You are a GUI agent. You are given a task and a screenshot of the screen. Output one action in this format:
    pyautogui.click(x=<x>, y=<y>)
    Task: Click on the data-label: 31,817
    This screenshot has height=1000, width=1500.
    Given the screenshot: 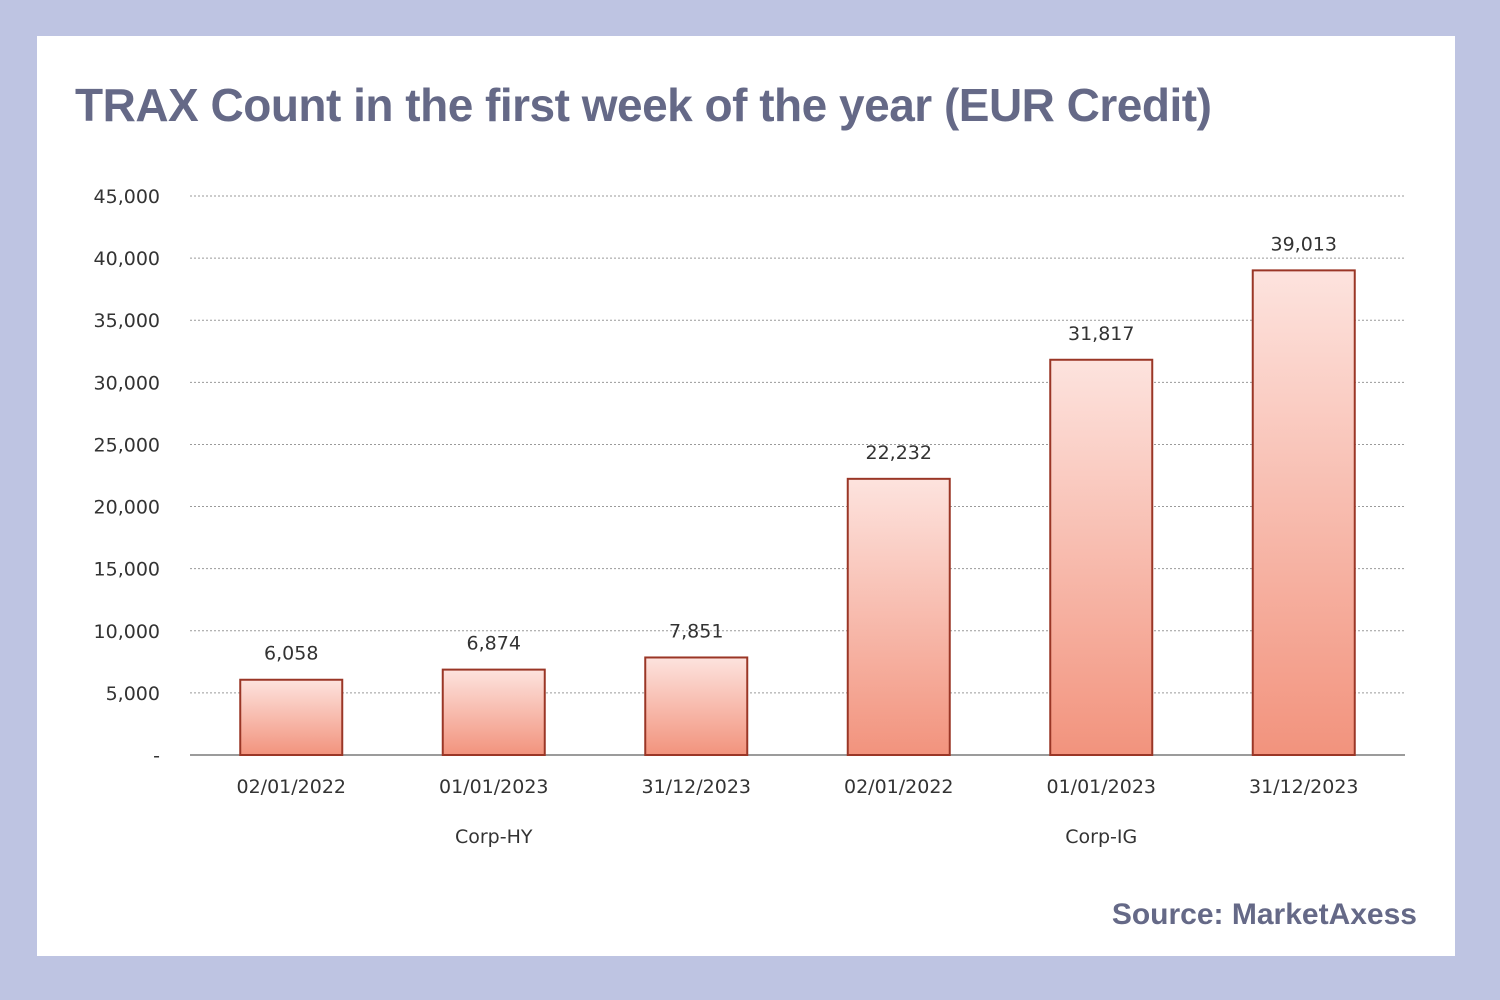 What is the action you would take?
    pyautogui.click(x=1101, y=334)
    